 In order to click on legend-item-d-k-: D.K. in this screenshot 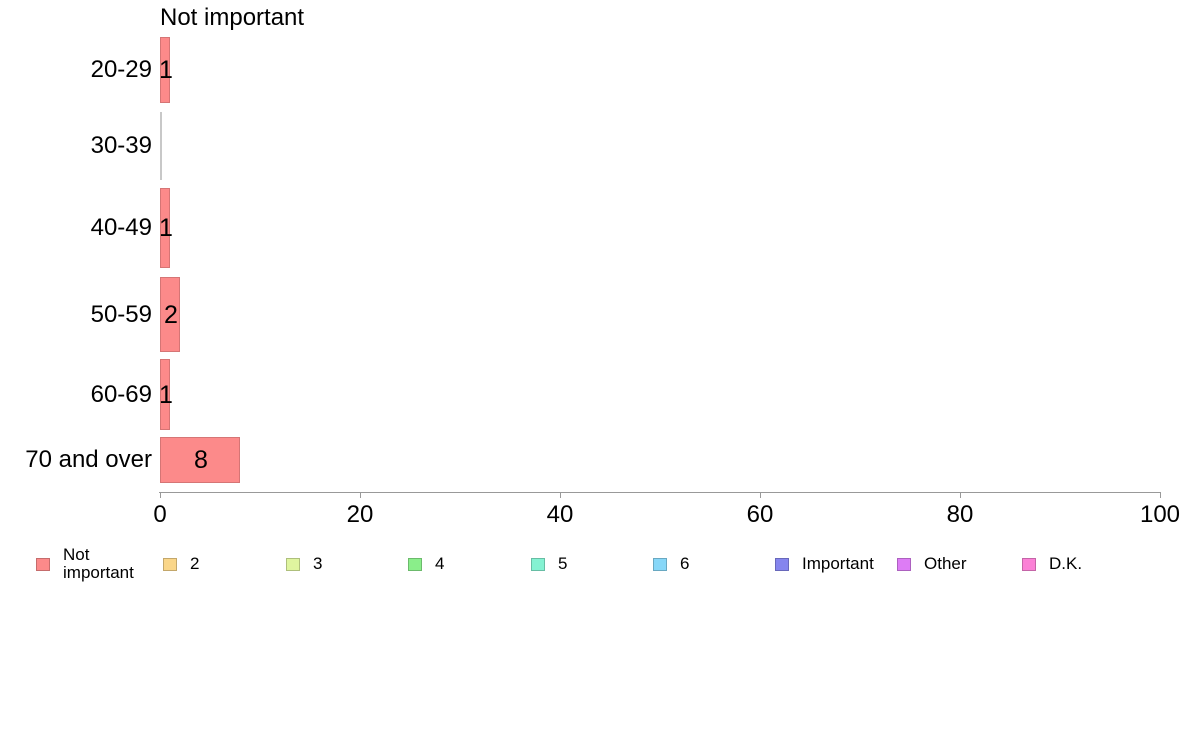, I will do `click(1052, 564)`.